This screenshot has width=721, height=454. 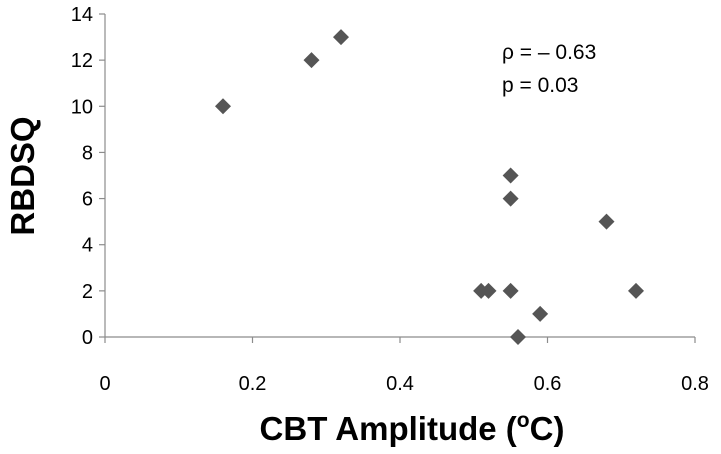 What do you see at coordinates (82, 15) in the screenshot?
I see `y-tick-label: 14` at bounding box center [82, 15].